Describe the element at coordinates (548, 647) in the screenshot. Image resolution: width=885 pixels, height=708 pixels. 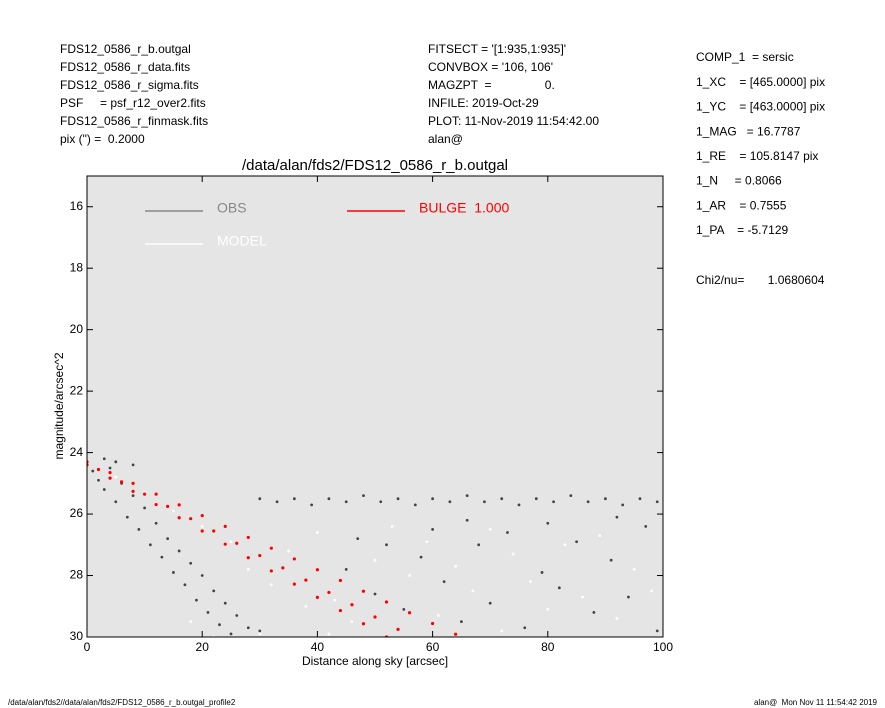
I see `x-tick-label: 80` at that location.